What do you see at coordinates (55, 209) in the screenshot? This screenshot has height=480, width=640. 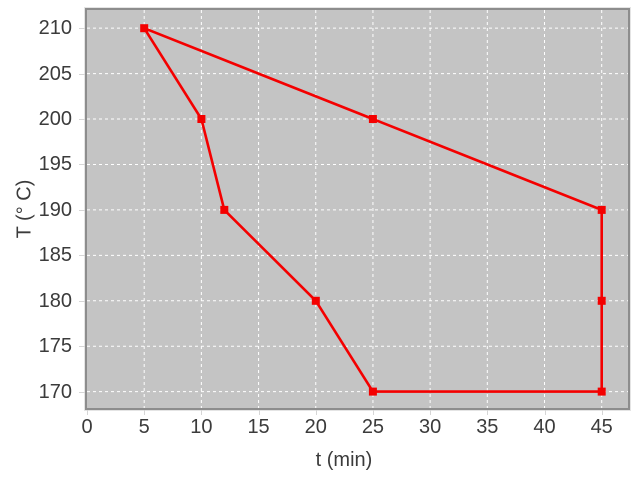 I see `y-tick-label: 190` at bounding box center [55, 209].